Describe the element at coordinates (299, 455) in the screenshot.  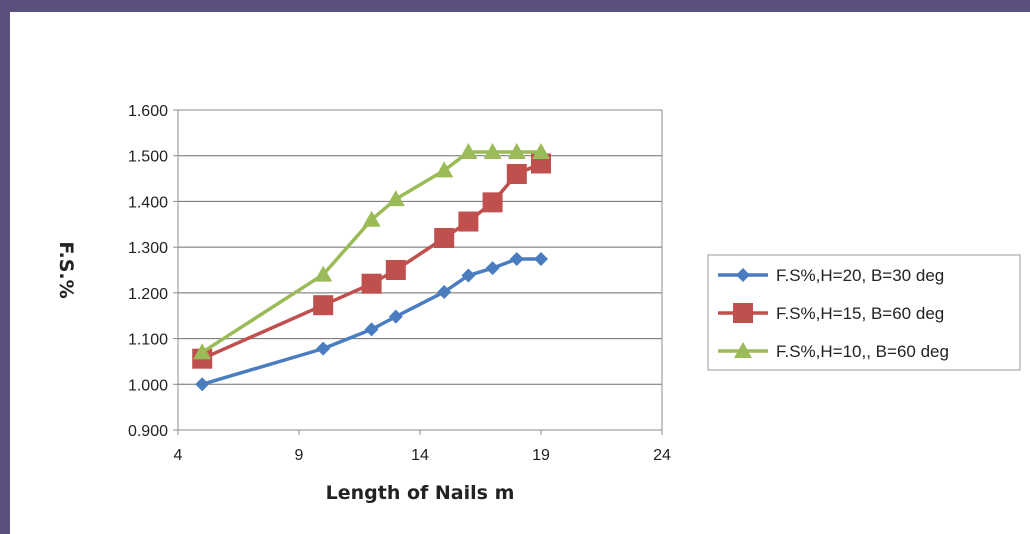
I see `x-tick-label: 9` at that location.